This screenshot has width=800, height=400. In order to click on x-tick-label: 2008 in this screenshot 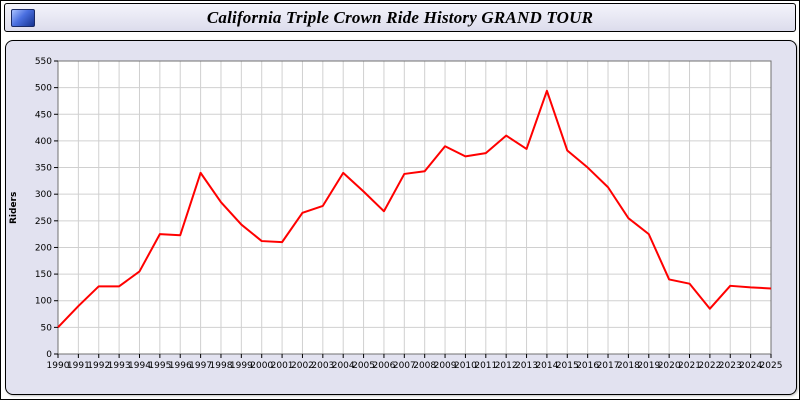, I will do `click(424, 366)`.